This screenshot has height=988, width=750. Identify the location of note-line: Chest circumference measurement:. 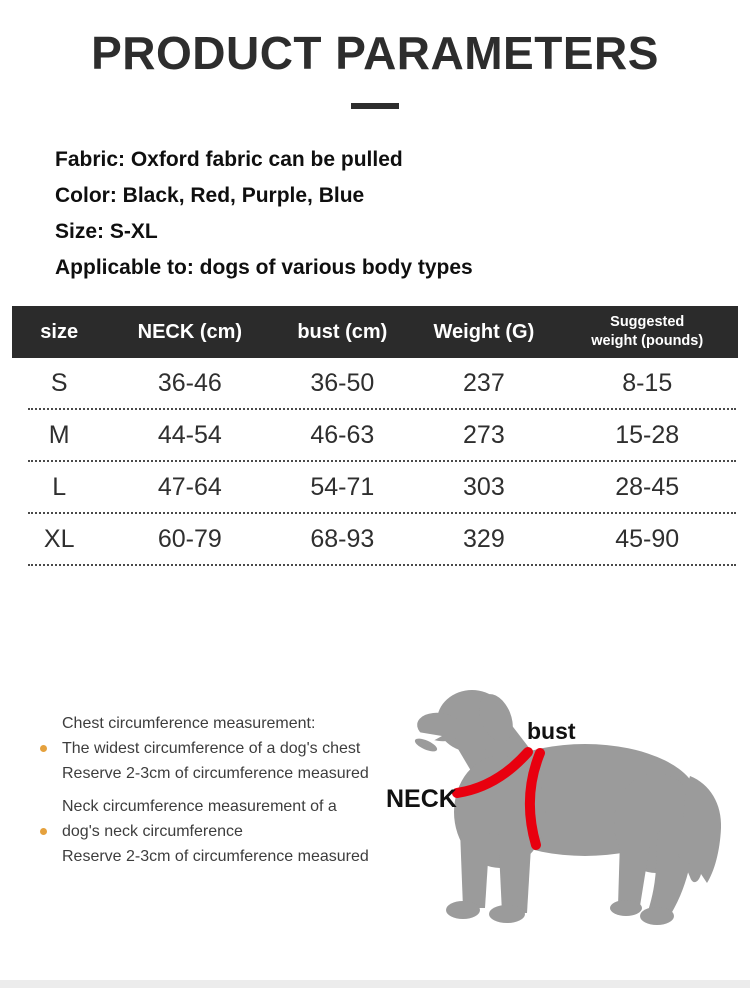
(189, 723).